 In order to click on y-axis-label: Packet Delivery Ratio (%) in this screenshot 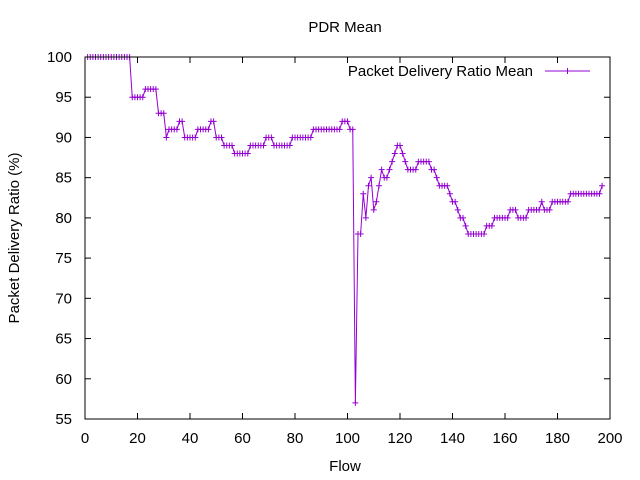, I will do `click(14, 238)`.